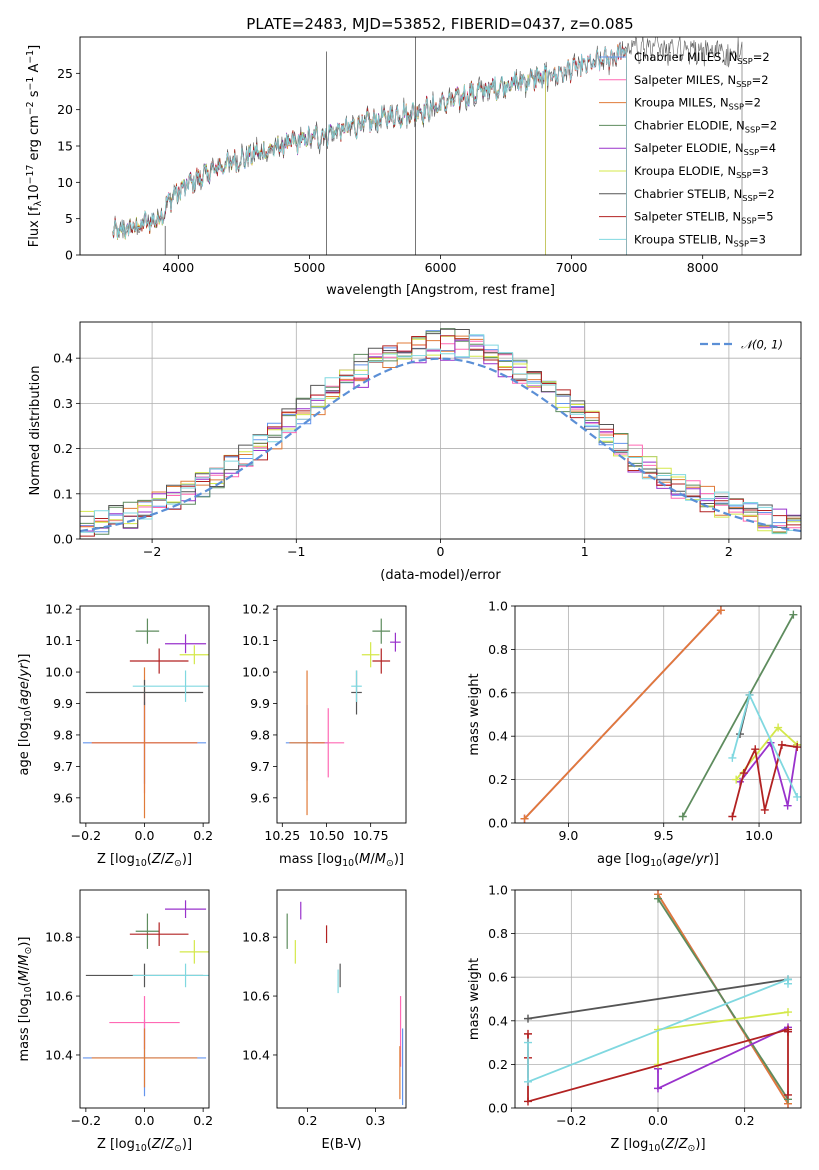  What do you see at coordinates (376, 1120) in the screenshot?
I see `x-tick-label: 0.3` at bounding box center [376, 1120].